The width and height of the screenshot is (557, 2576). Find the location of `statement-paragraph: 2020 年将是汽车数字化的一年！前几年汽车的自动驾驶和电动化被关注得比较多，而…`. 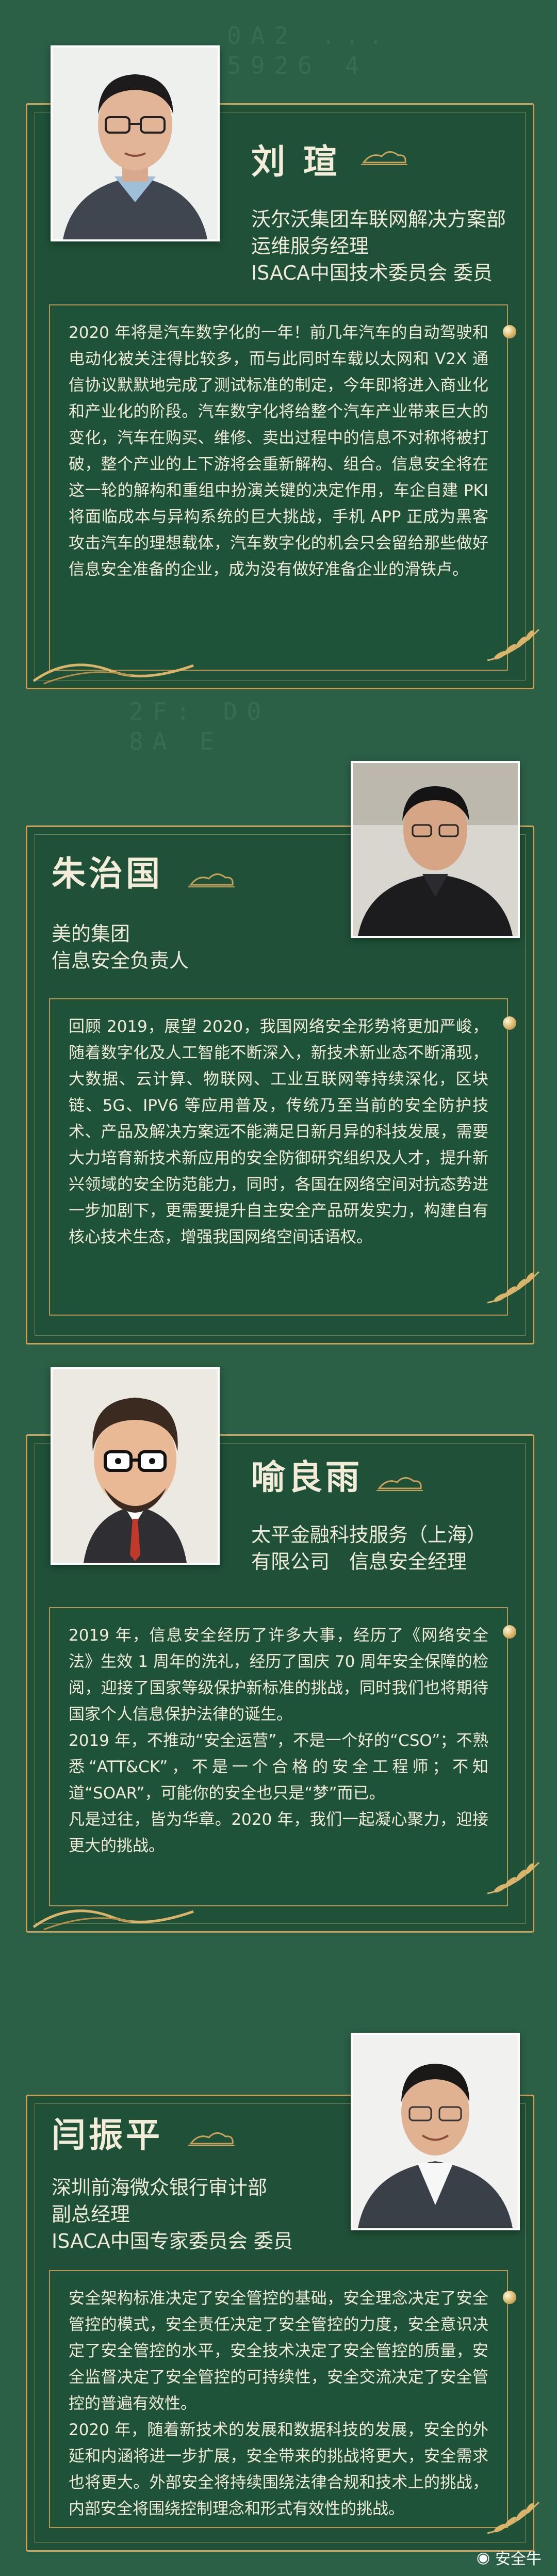

statement-paragraph: 2020 年将是汽车数字化的一年！前几年汽车的自动驾驶和电动化被关注得比较多，而… is located at coordinates (278, 451).